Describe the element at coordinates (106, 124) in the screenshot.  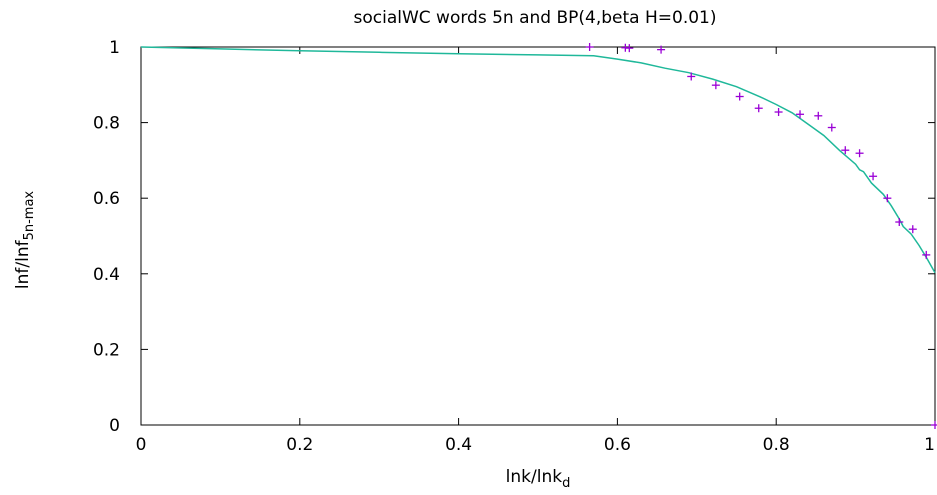
I see `y-tick-label-4: 0.8` at that location.